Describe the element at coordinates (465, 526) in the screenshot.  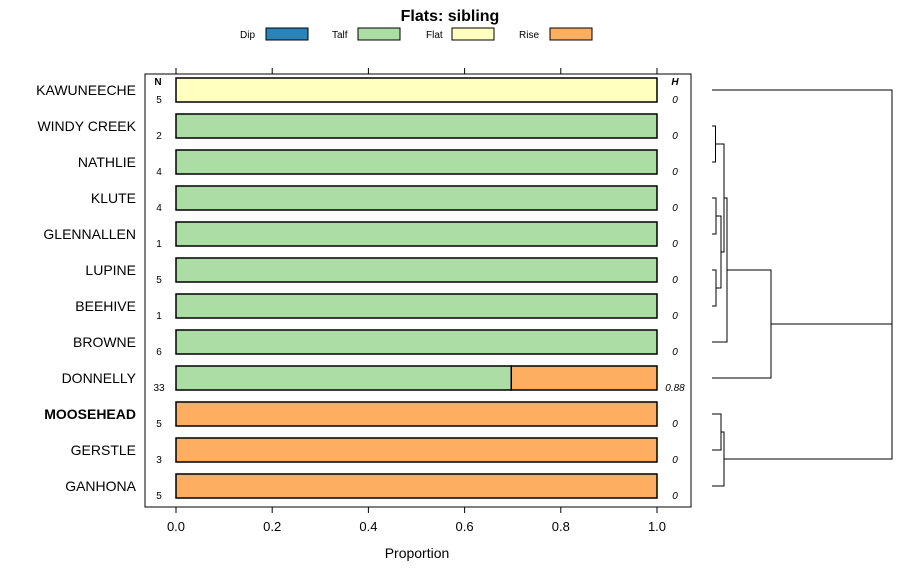
I see `x-tick-label: 0.6` at that location.